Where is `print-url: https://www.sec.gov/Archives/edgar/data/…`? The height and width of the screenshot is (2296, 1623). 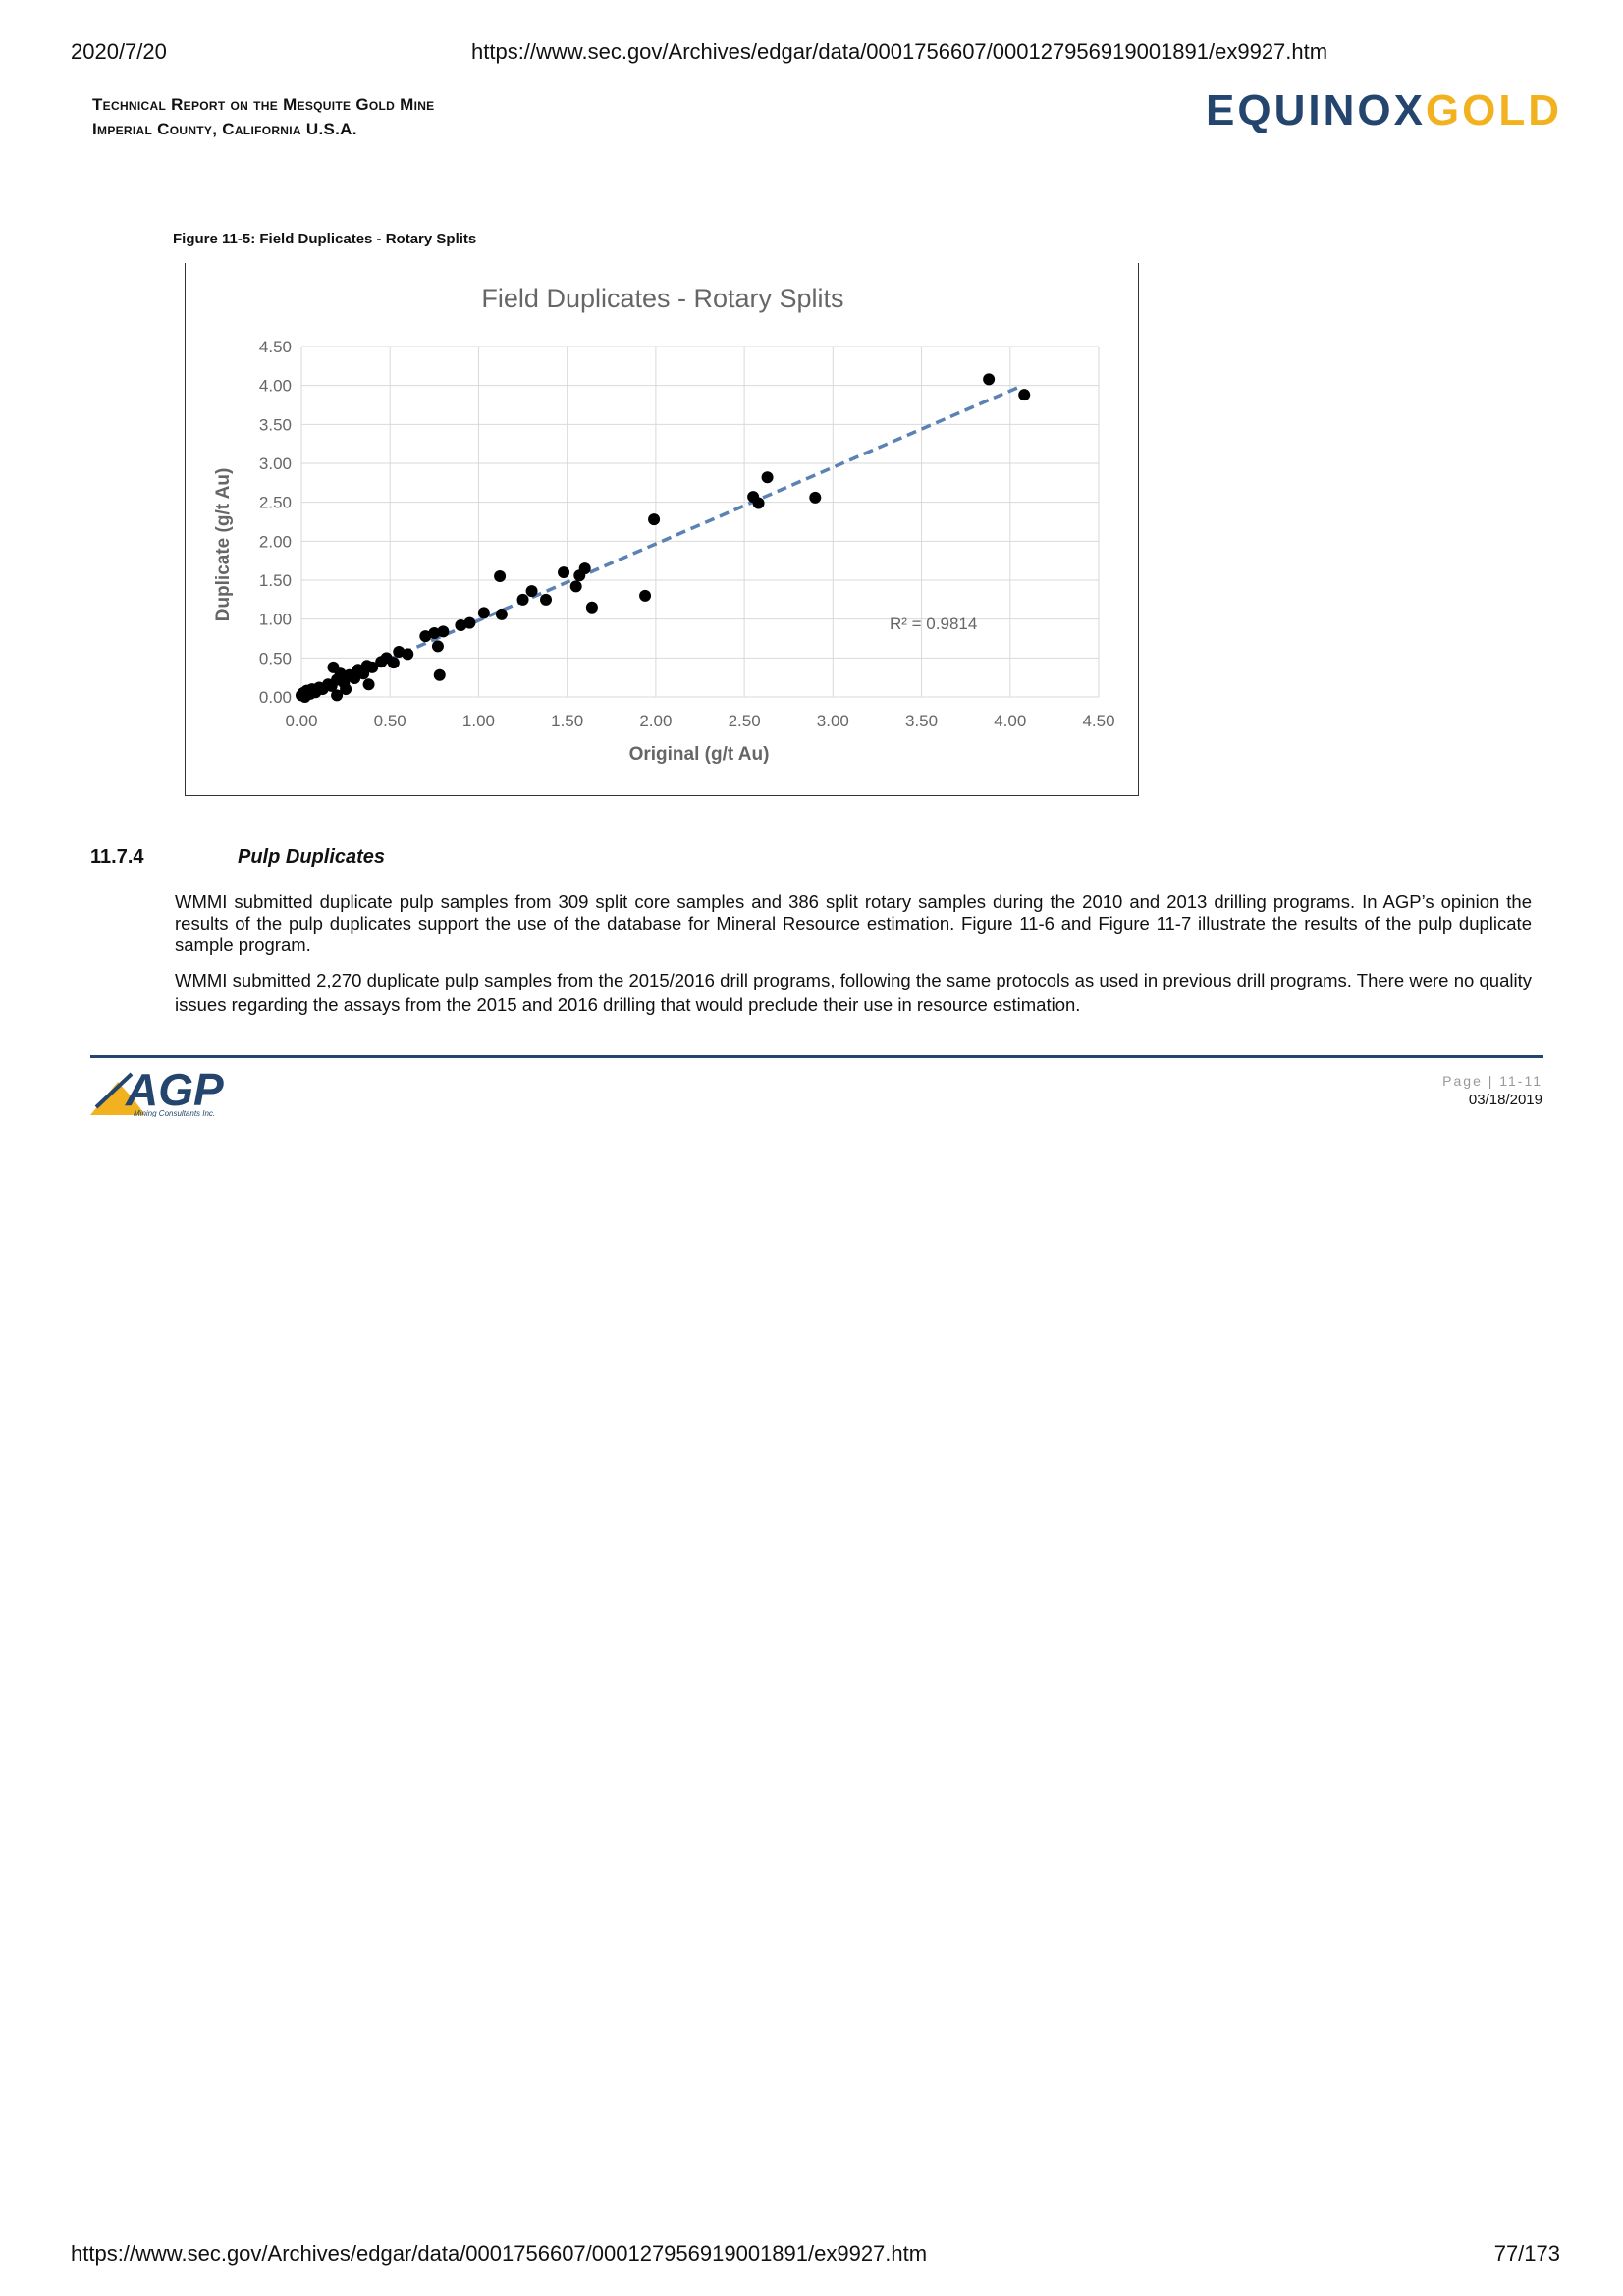
print-url: https://www.sec.gov/Archives/edgar/data/… is located at coordinates (899, 51).